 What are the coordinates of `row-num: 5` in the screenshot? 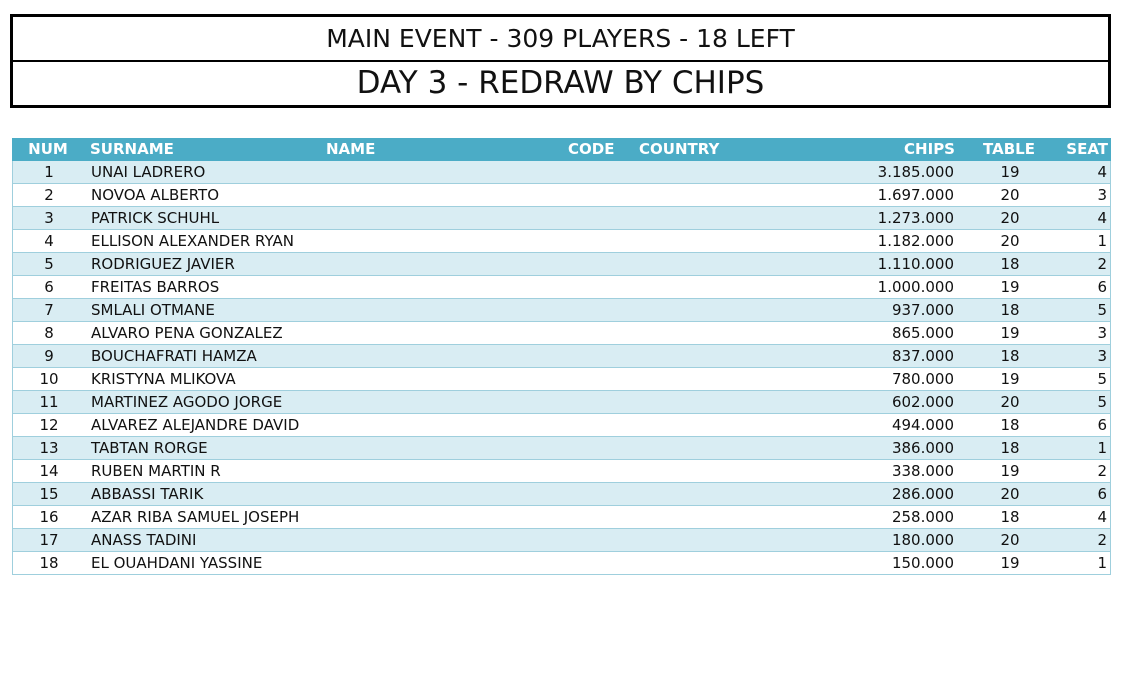 It's located at (49, 264).